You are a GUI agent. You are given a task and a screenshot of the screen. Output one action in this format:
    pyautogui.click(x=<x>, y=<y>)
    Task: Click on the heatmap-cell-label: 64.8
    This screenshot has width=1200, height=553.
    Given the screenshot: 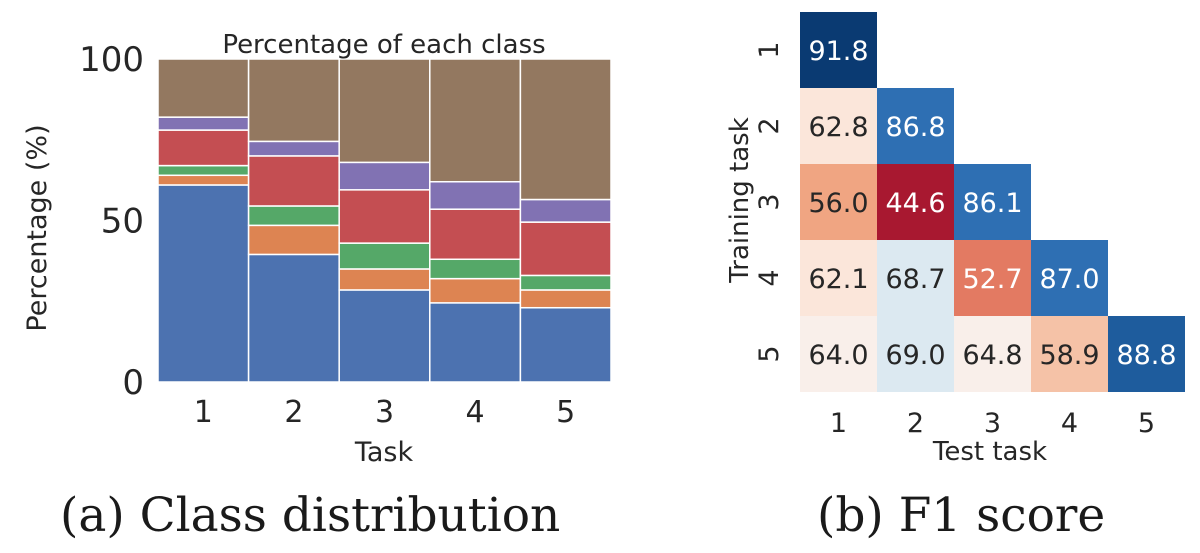 What is the action you would take?
    pyautogui.click(x=992, y=355)
    